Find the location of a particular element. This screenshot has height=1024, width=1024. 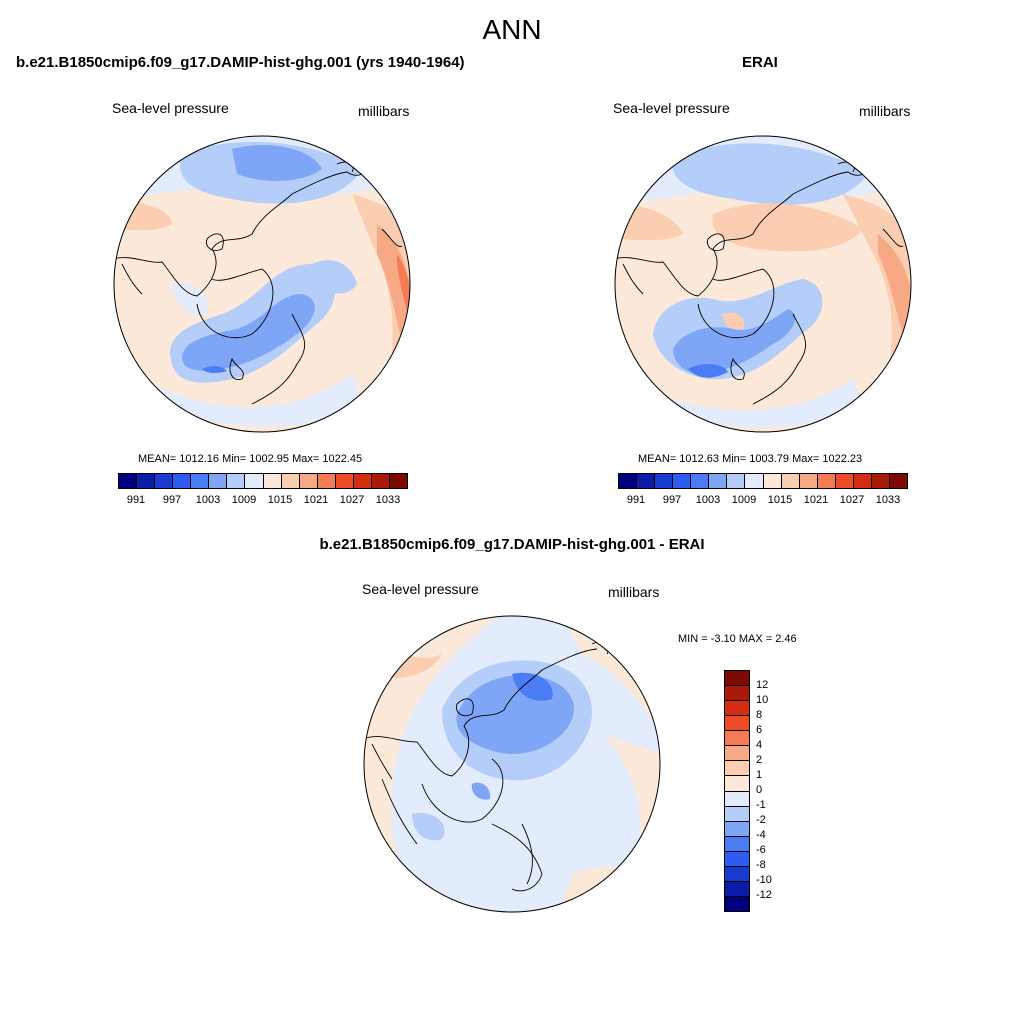

obs-panel-title: ERAI is located at coordinates (760, 62).